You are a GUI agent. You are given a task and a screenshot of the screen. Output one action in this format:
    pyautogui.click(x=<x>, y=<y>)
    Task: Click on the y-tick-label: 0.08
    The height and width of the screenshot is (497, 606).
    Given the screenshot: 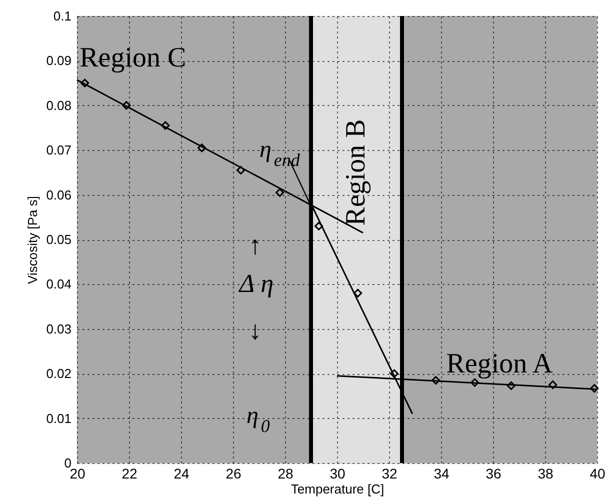 What is the action you would take?
    pyautogui.click(x=59, y=105)
    